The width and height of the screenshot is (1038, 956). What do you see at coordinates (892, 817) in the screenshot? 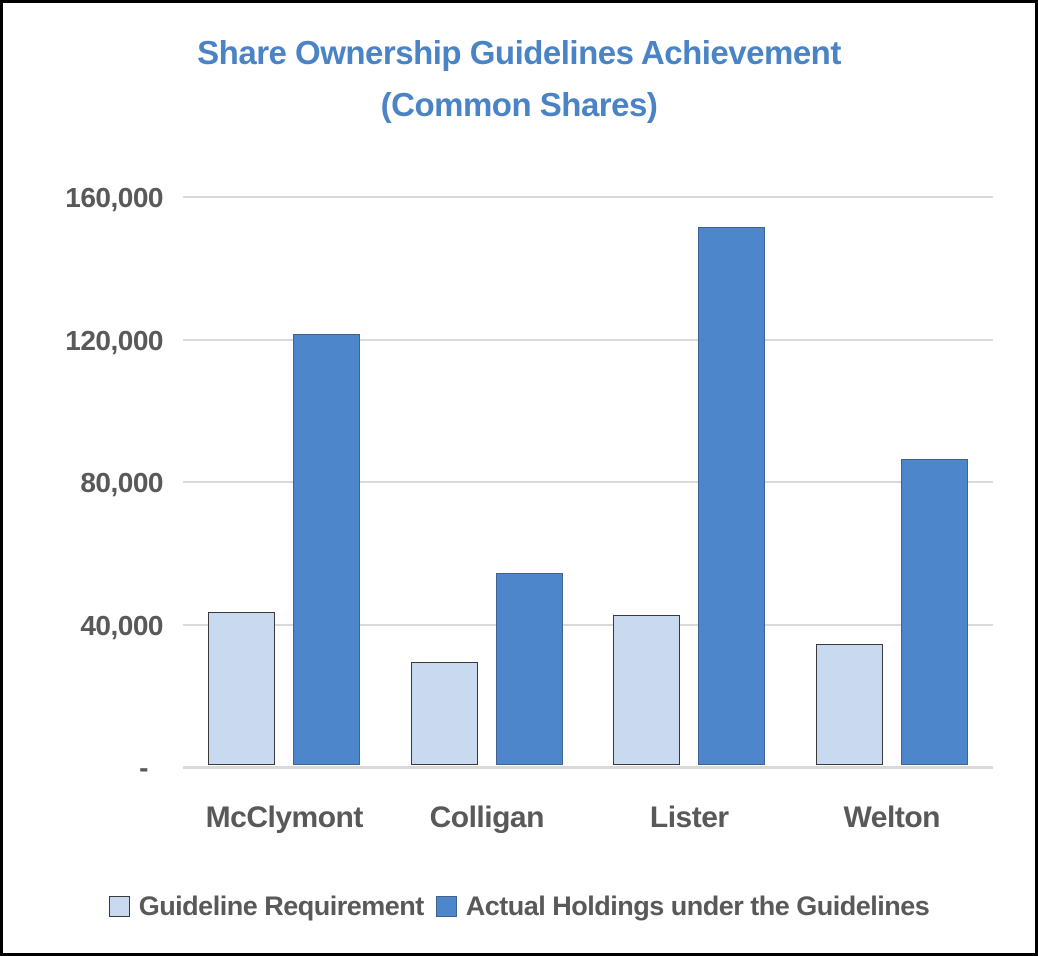
I see `x-category-label: Welton` at bounding box center [892, 817].